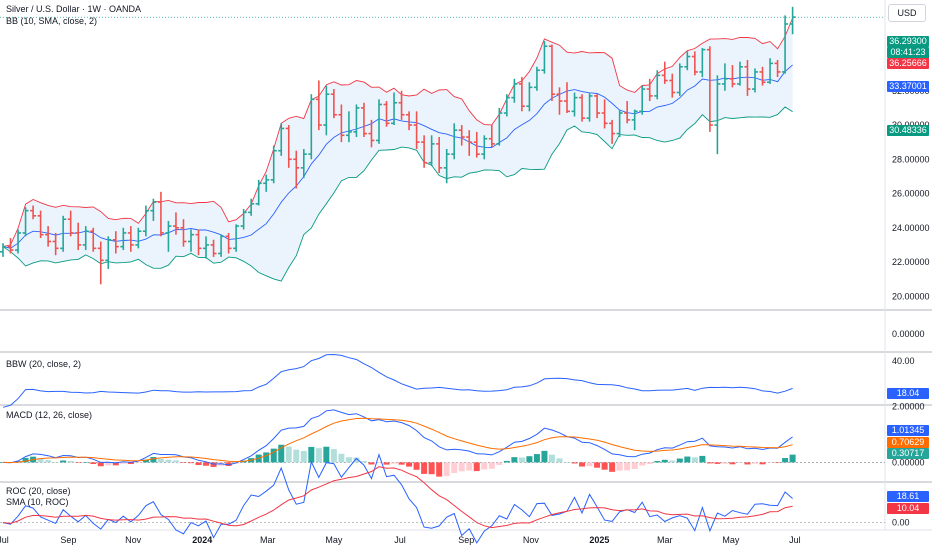 The width and height of the screenshot is (932, 550). What do you see at coordinates (908, 130) in the screenshot?
I see `bb-lower-badge: 30.48336` at bounding box center [908, 130].